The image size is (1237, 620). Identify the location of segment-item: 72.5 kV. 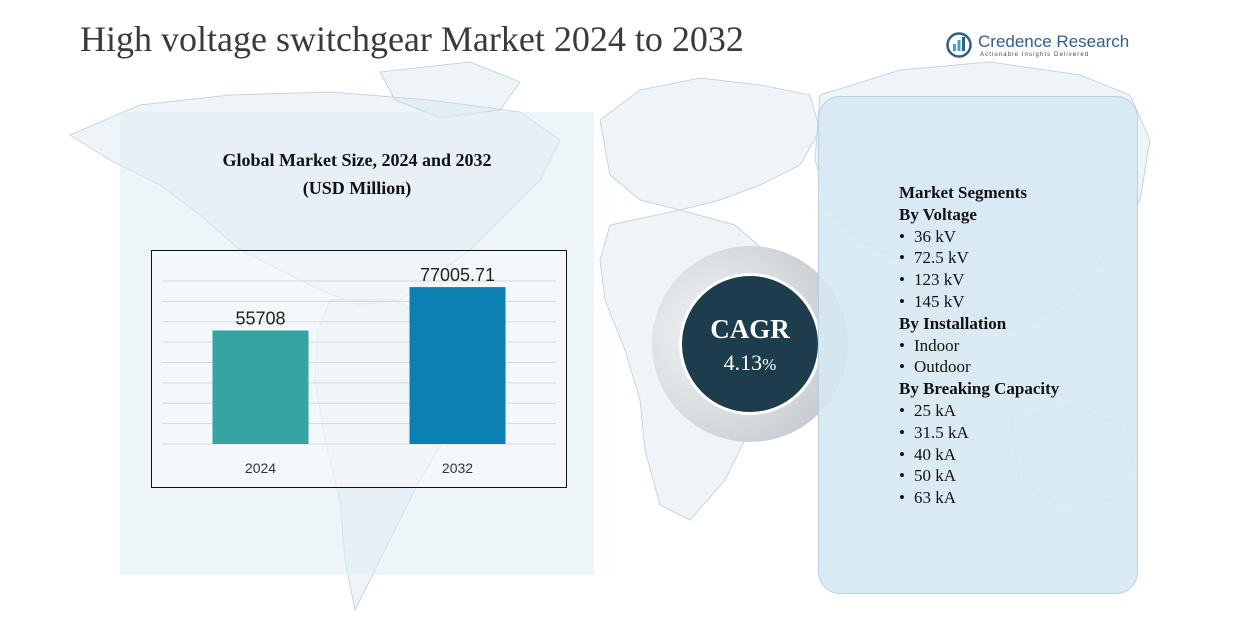
(979, 258).